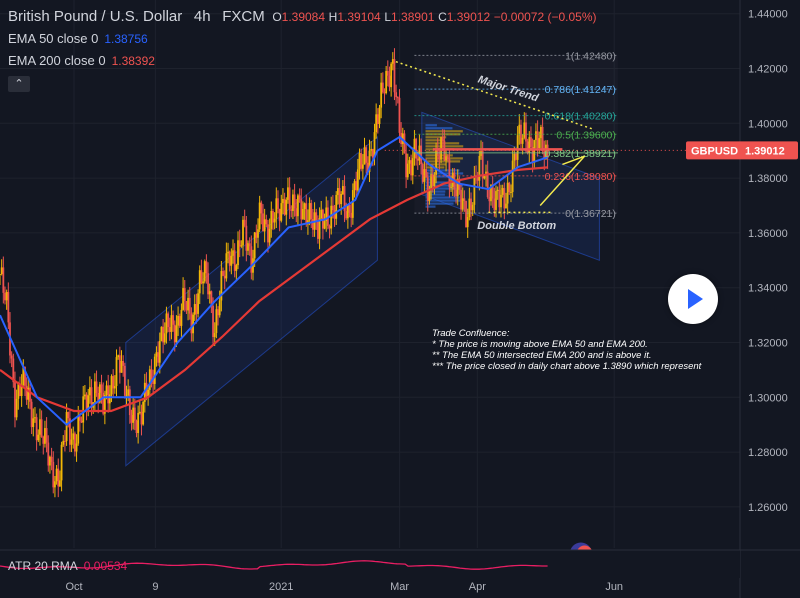 The image size is (800, 598). Describe the element at coordinates (580, 117) in the screenshot. I see `fib-level-label: 0.618(1.40280)` at that location.